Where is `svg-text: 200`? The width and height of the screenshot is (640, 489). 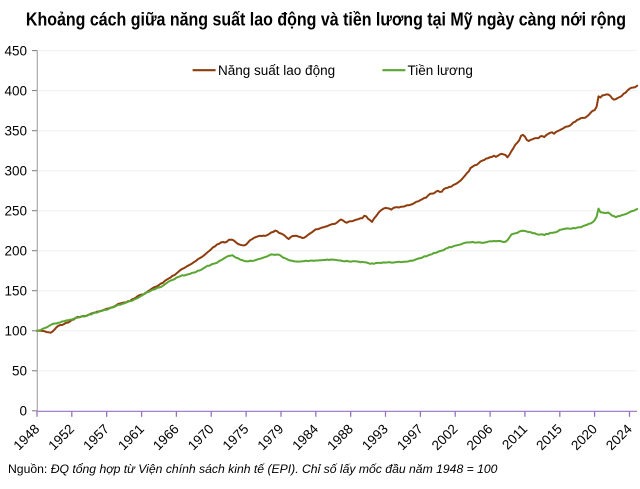 svg-text: 200 is located at coordinates (15, 251).